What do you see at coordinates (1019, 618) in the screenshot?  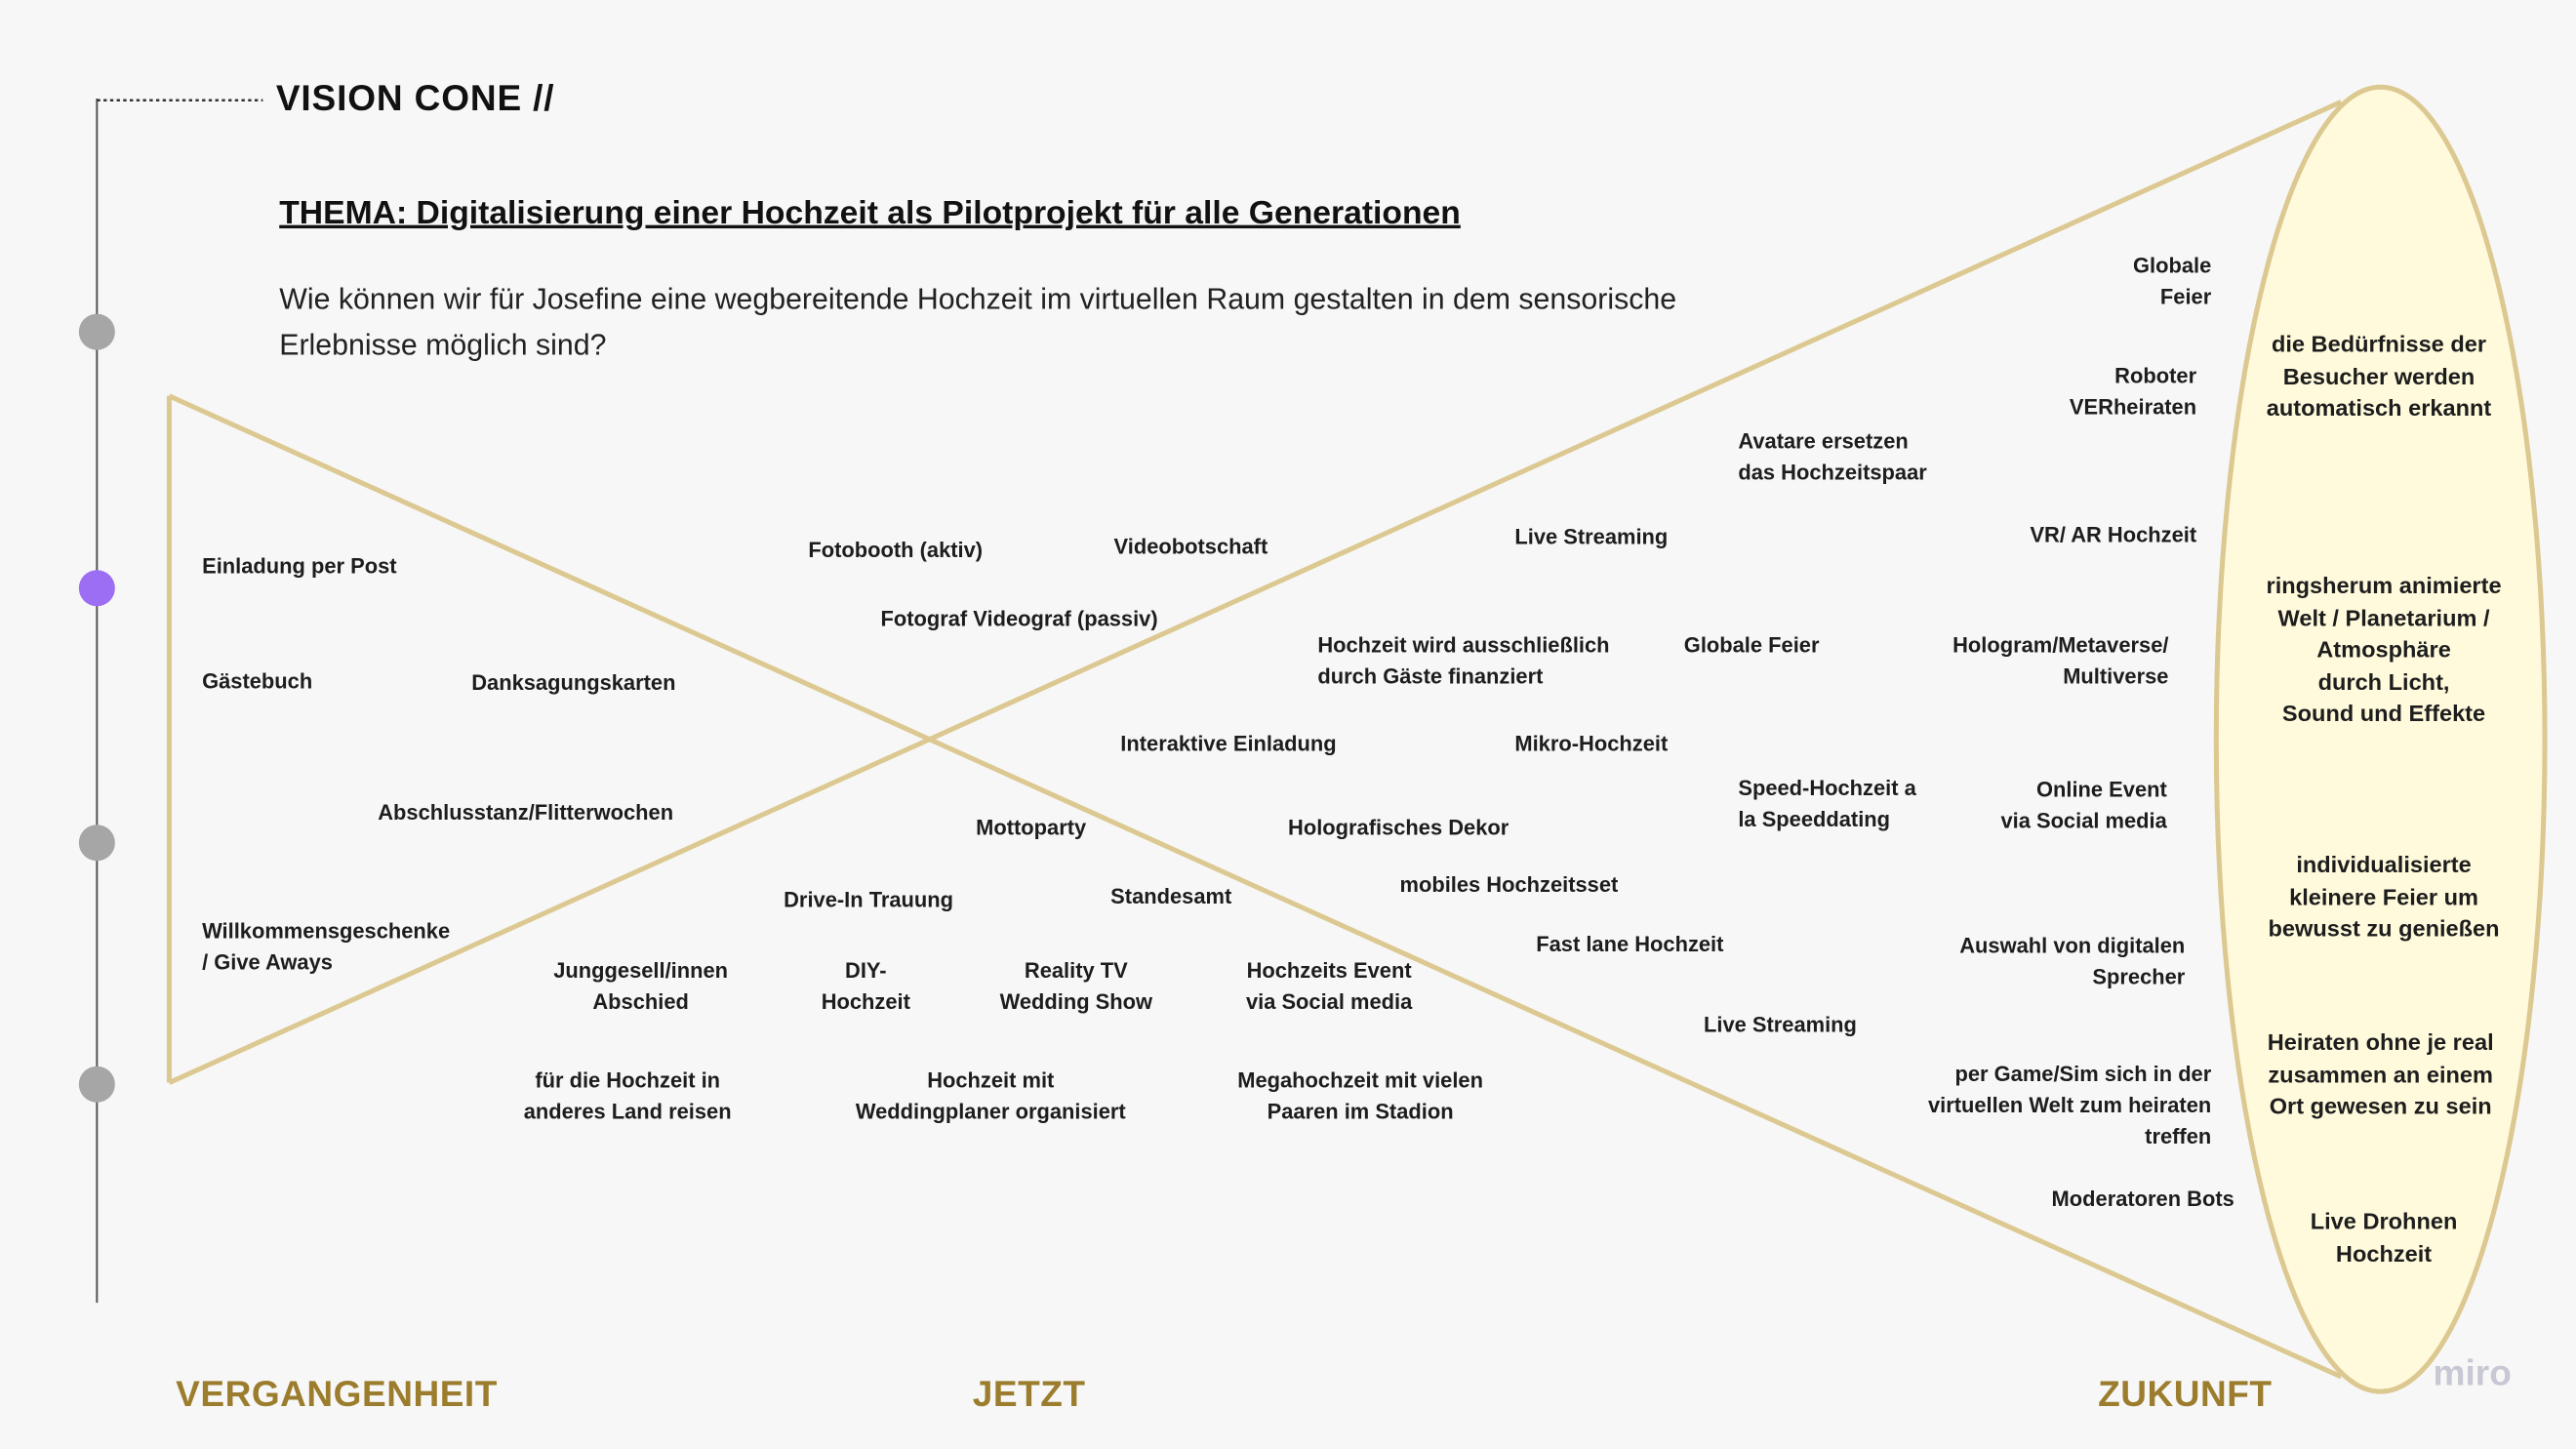 I see `idea-note: Fotograf Videograf (passiv)` at bounding box center [1019, 618].